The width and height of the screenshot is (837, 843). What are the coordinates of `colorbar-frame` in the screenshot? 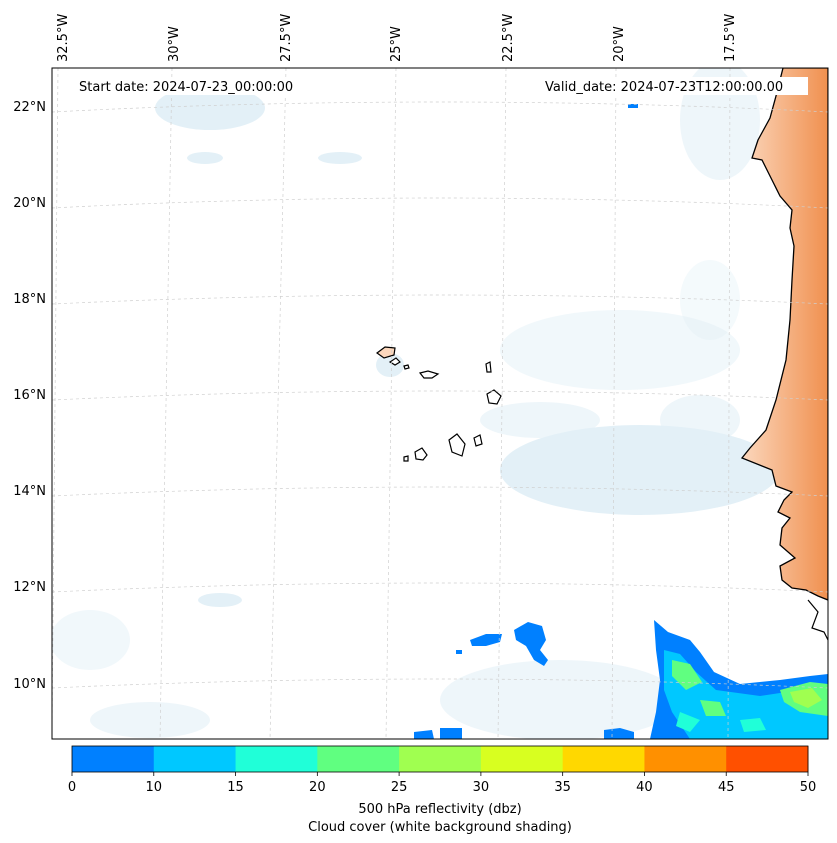 It's located at (440, 759).